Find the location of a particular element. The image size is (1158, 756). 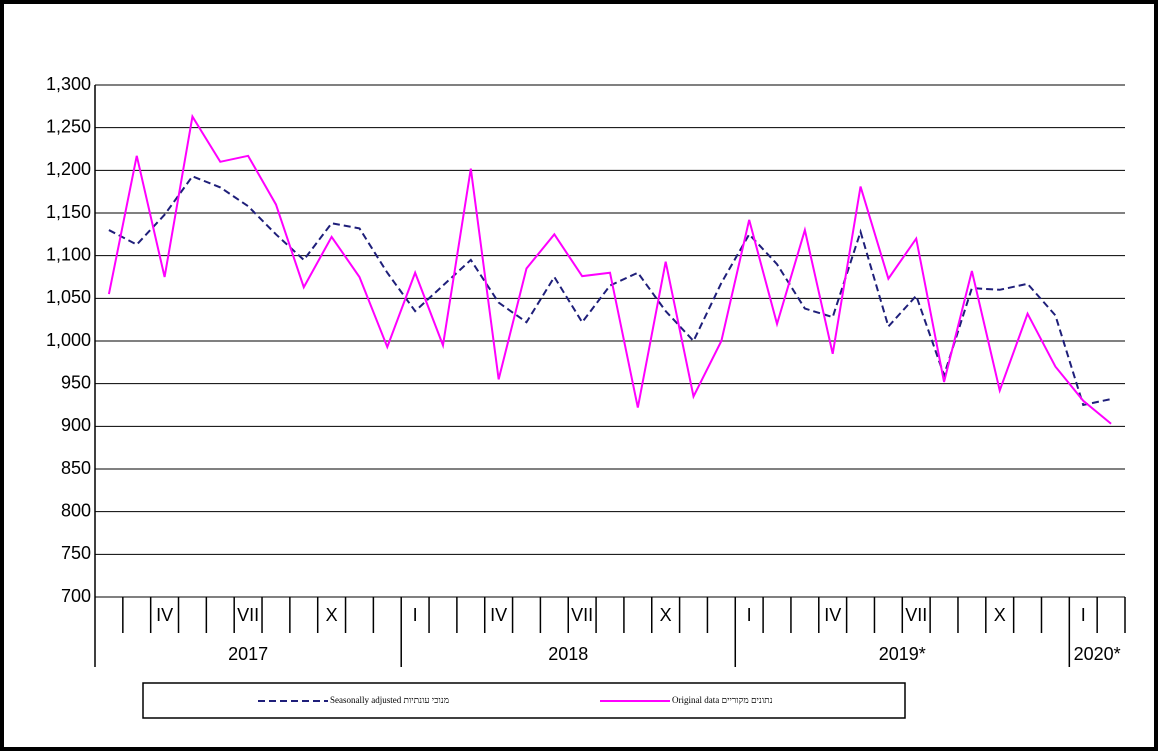

y-tick-label: 850 is located at coordinates (76, 468).